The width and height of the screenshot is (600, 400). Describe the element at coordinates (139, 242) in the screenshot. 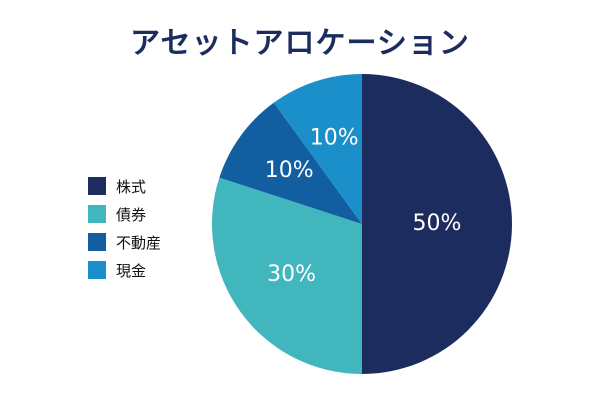

I see `legend-label: 不動産` at that location.